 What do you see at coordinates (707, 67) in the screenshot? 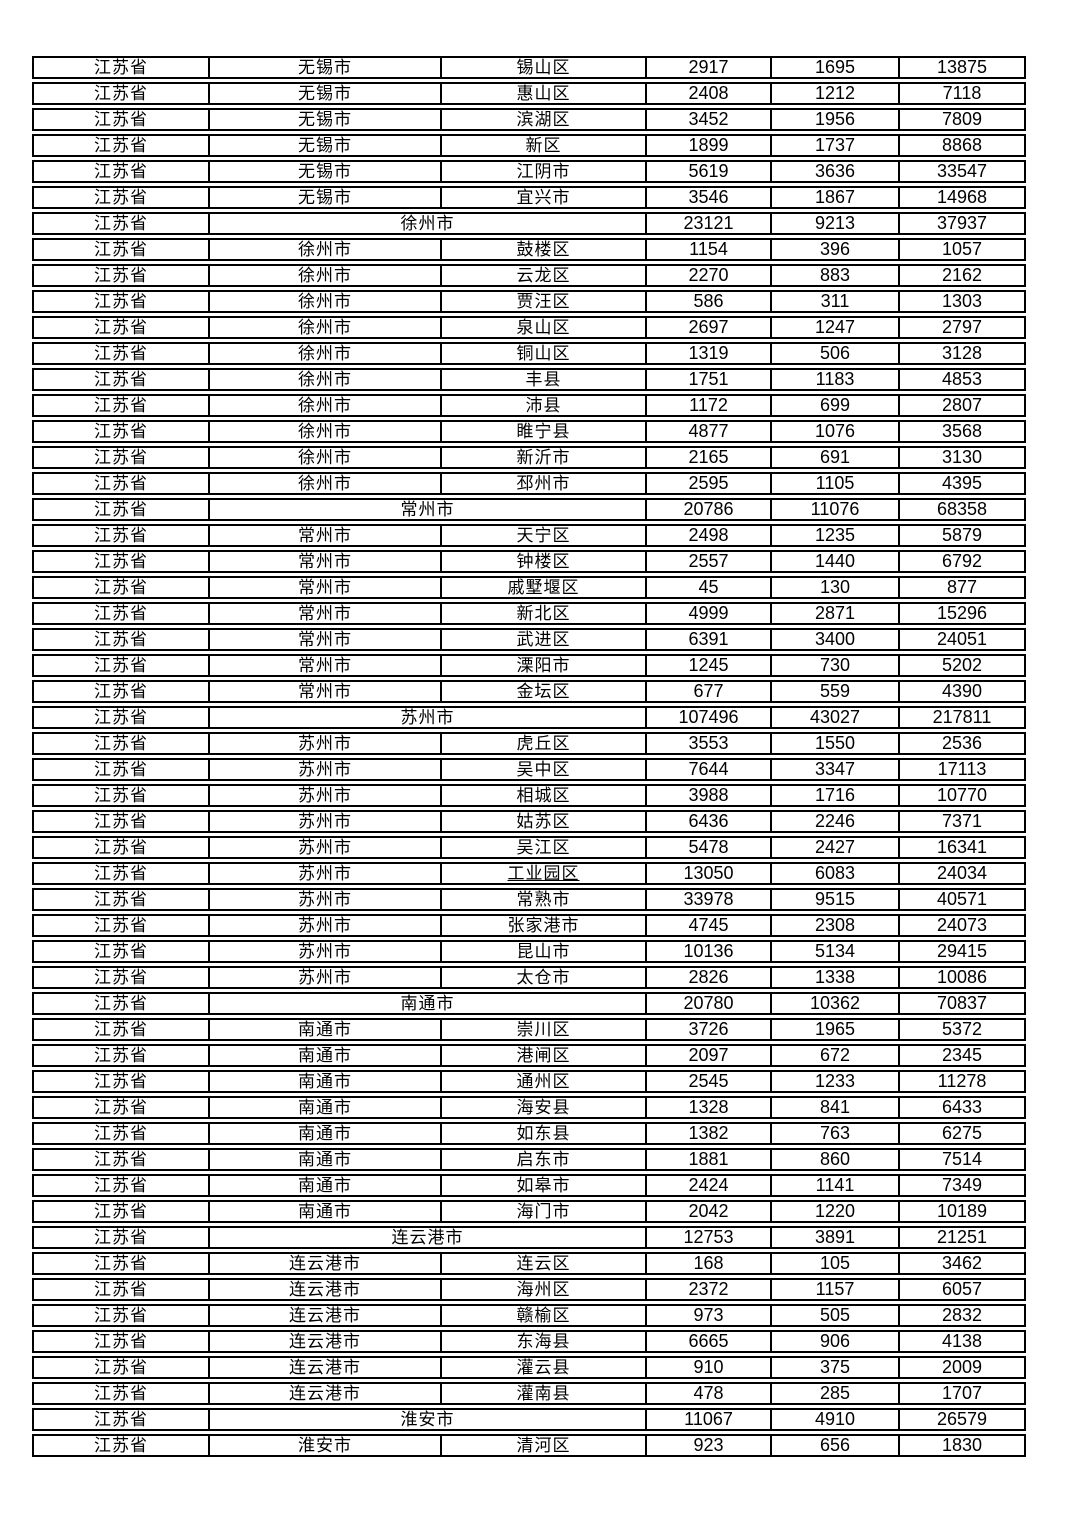
I see `value-cell: 2917` at bounding box center [707, 67].